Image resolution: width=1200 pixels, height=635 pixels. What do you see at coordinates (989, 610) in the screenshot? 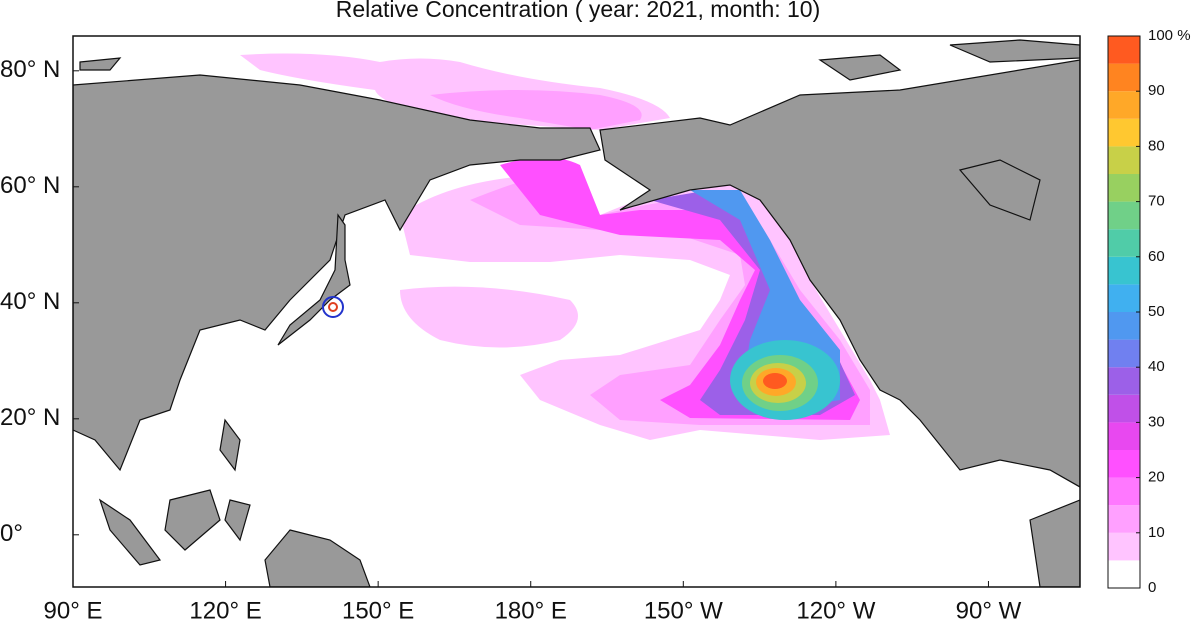
I see `lon-tick-label: 90° W` at bounding box center [989, 610].